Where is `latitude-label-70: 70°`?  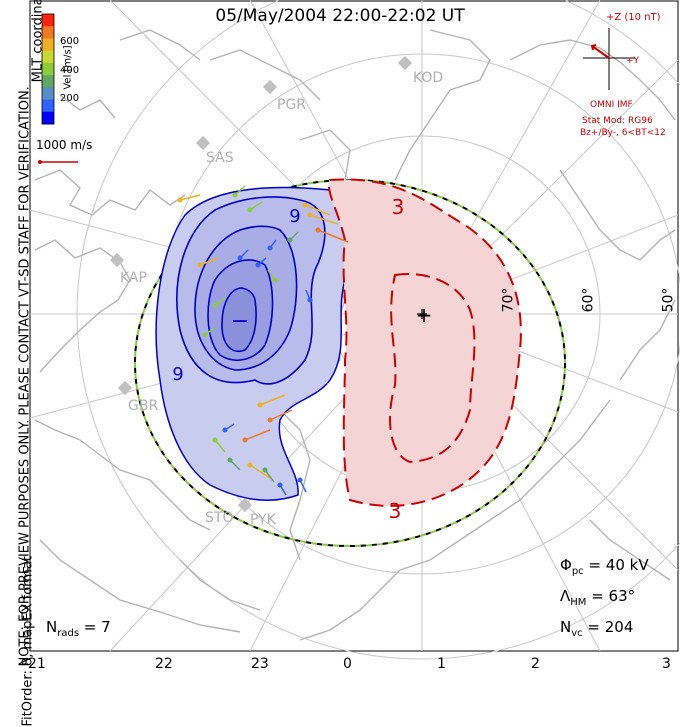 latitude-label-70: 70° is located at coordinates (508, 300).